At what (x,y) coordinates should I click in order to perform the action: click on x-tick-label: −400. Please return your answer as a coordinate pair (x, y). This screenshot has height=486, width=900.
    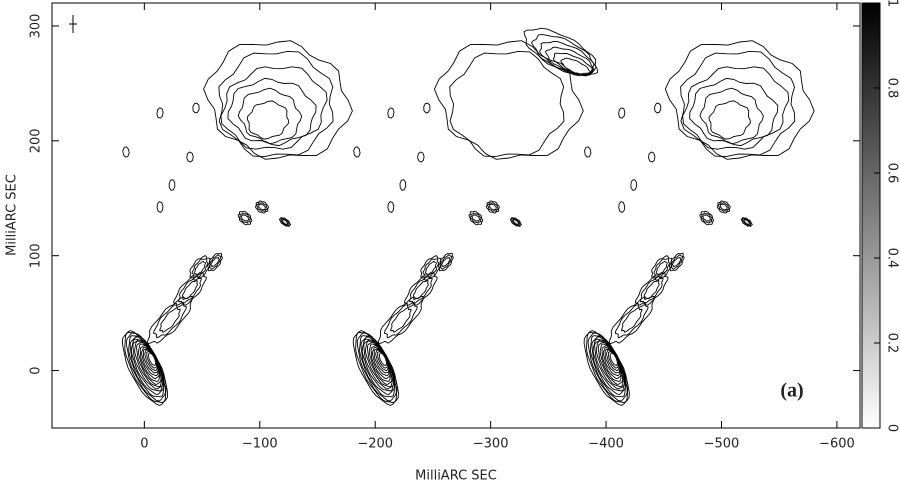
    Looking at the image, I should click on (606, 444).